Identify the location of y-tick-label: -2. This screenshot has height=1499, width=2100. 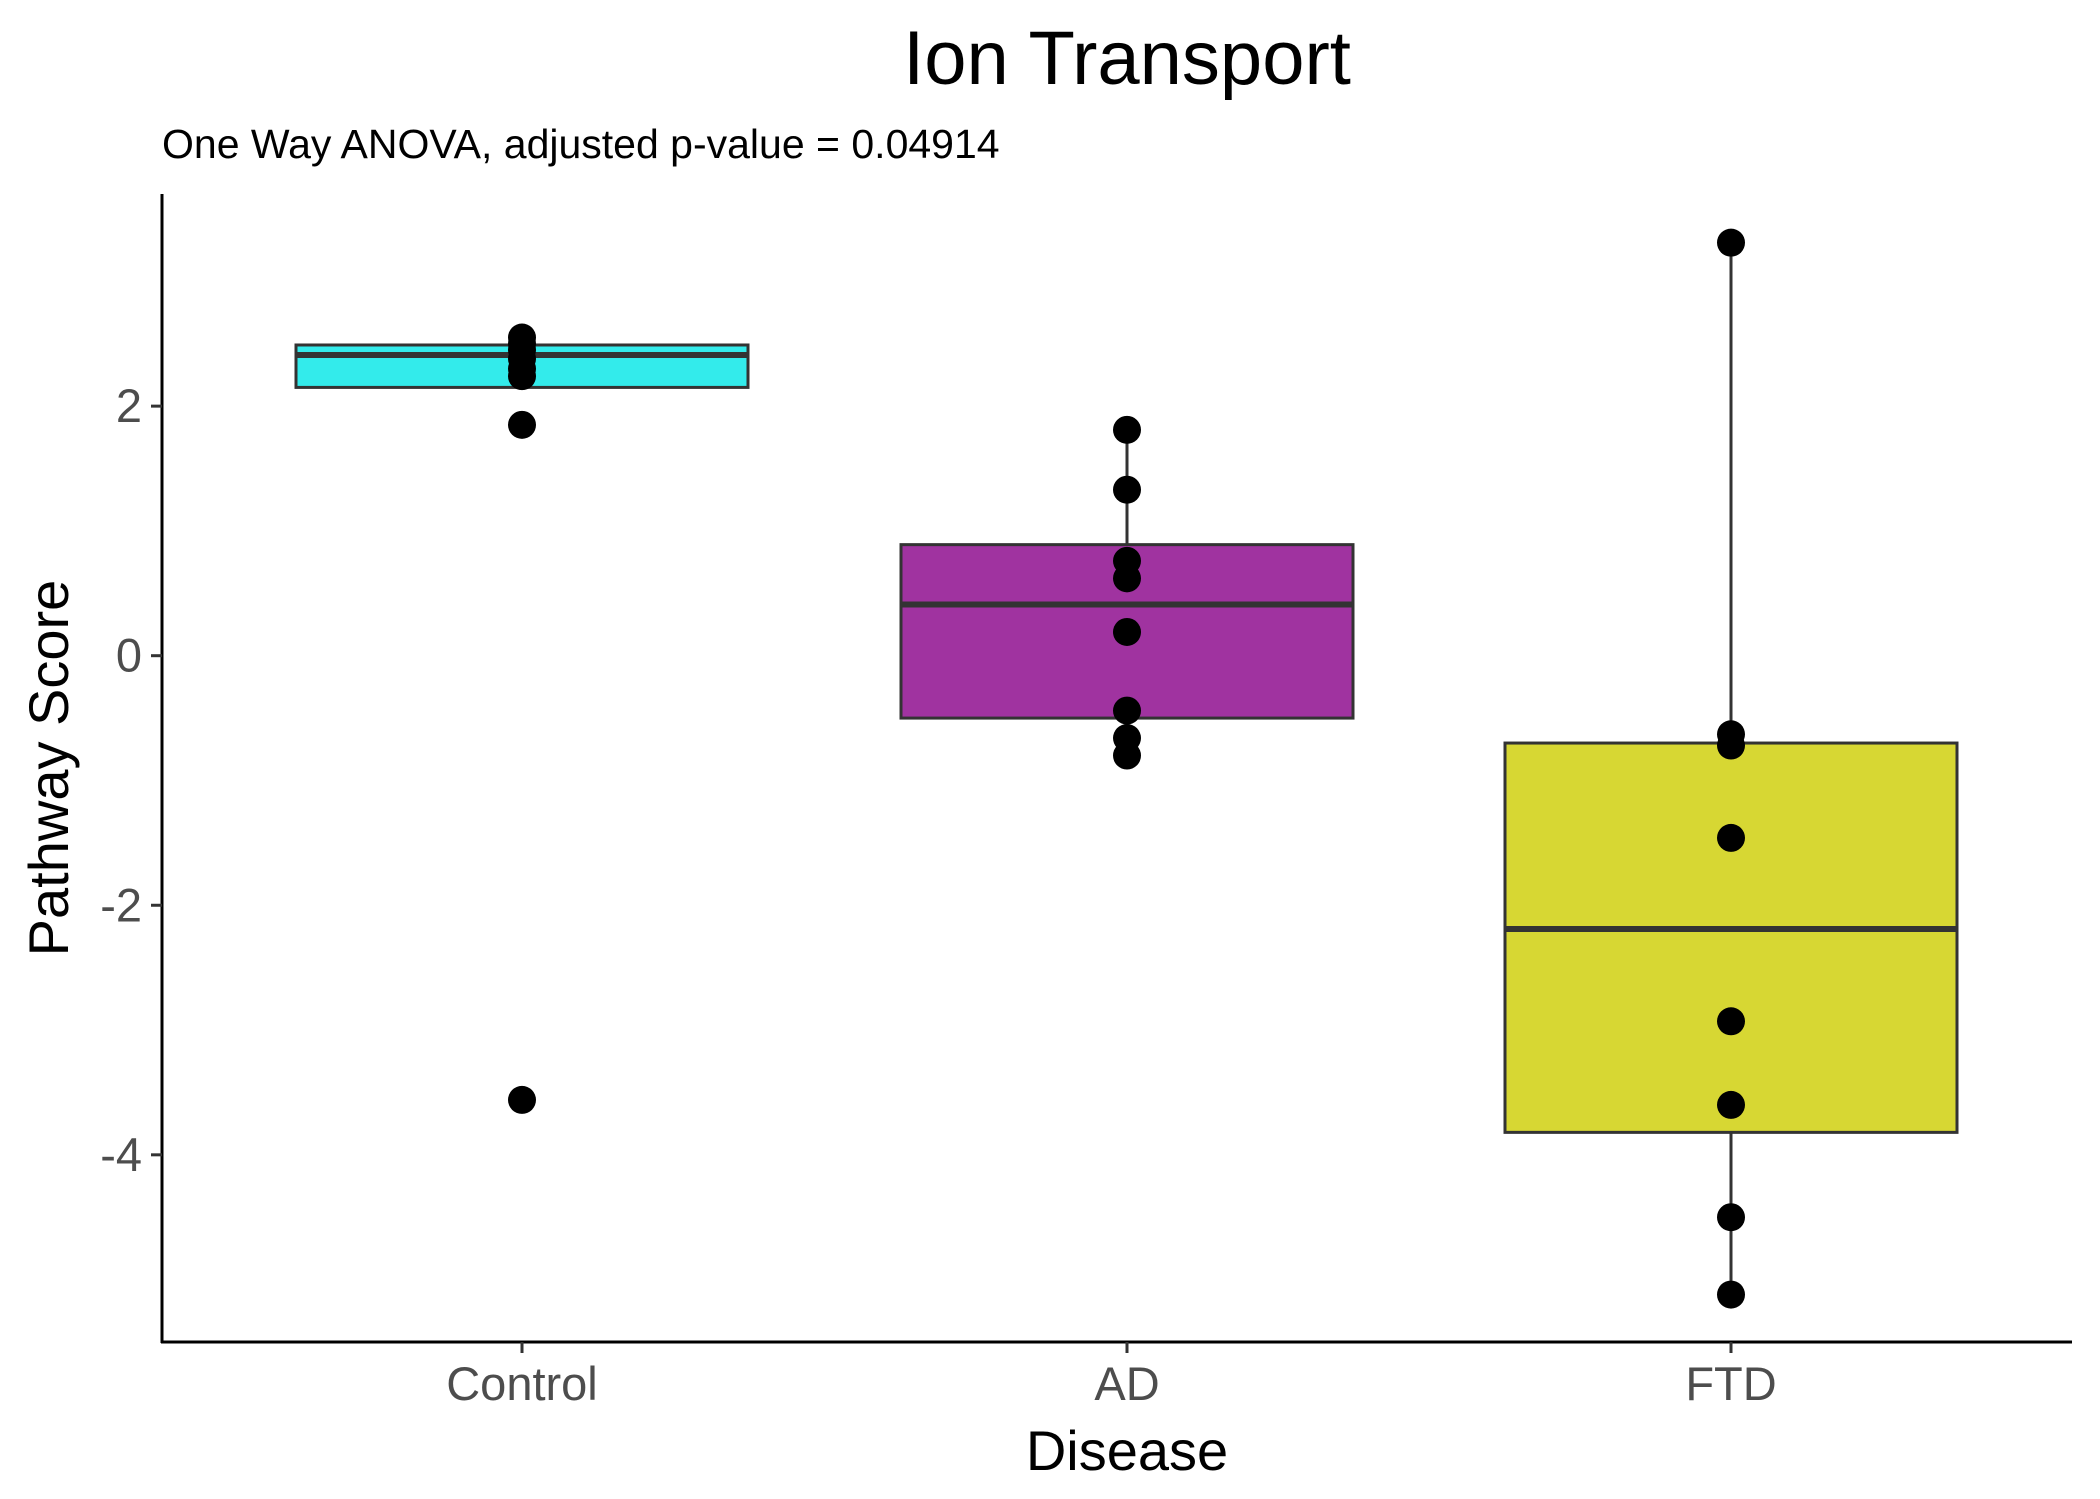
(121, 904).